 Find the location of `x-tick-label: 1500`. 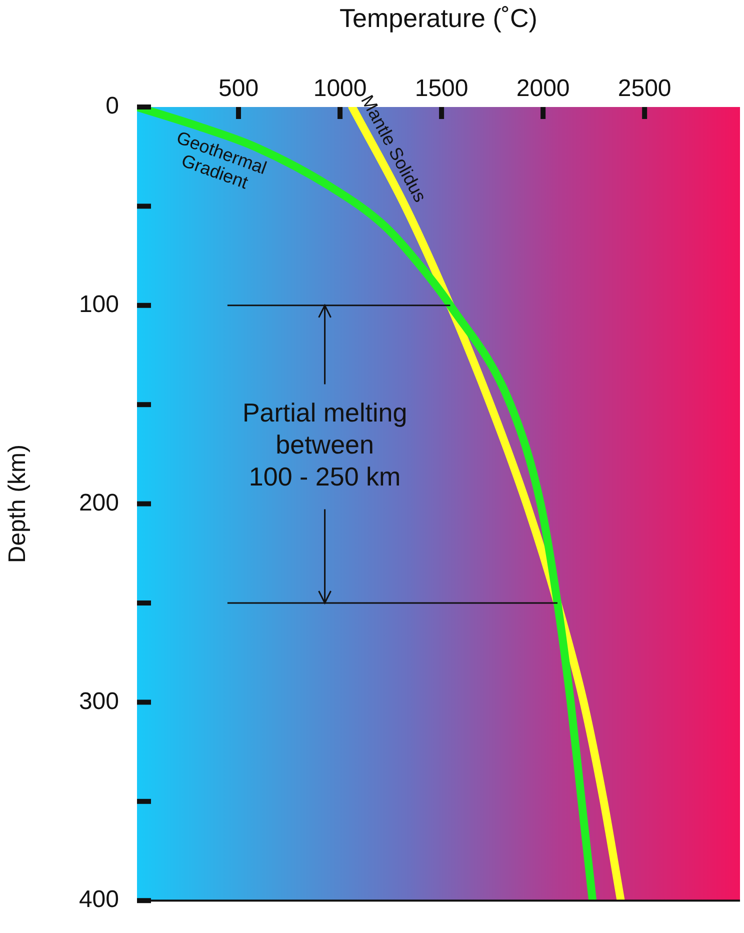

x-tick-label: 1500 is located at coordinates (441, 88).